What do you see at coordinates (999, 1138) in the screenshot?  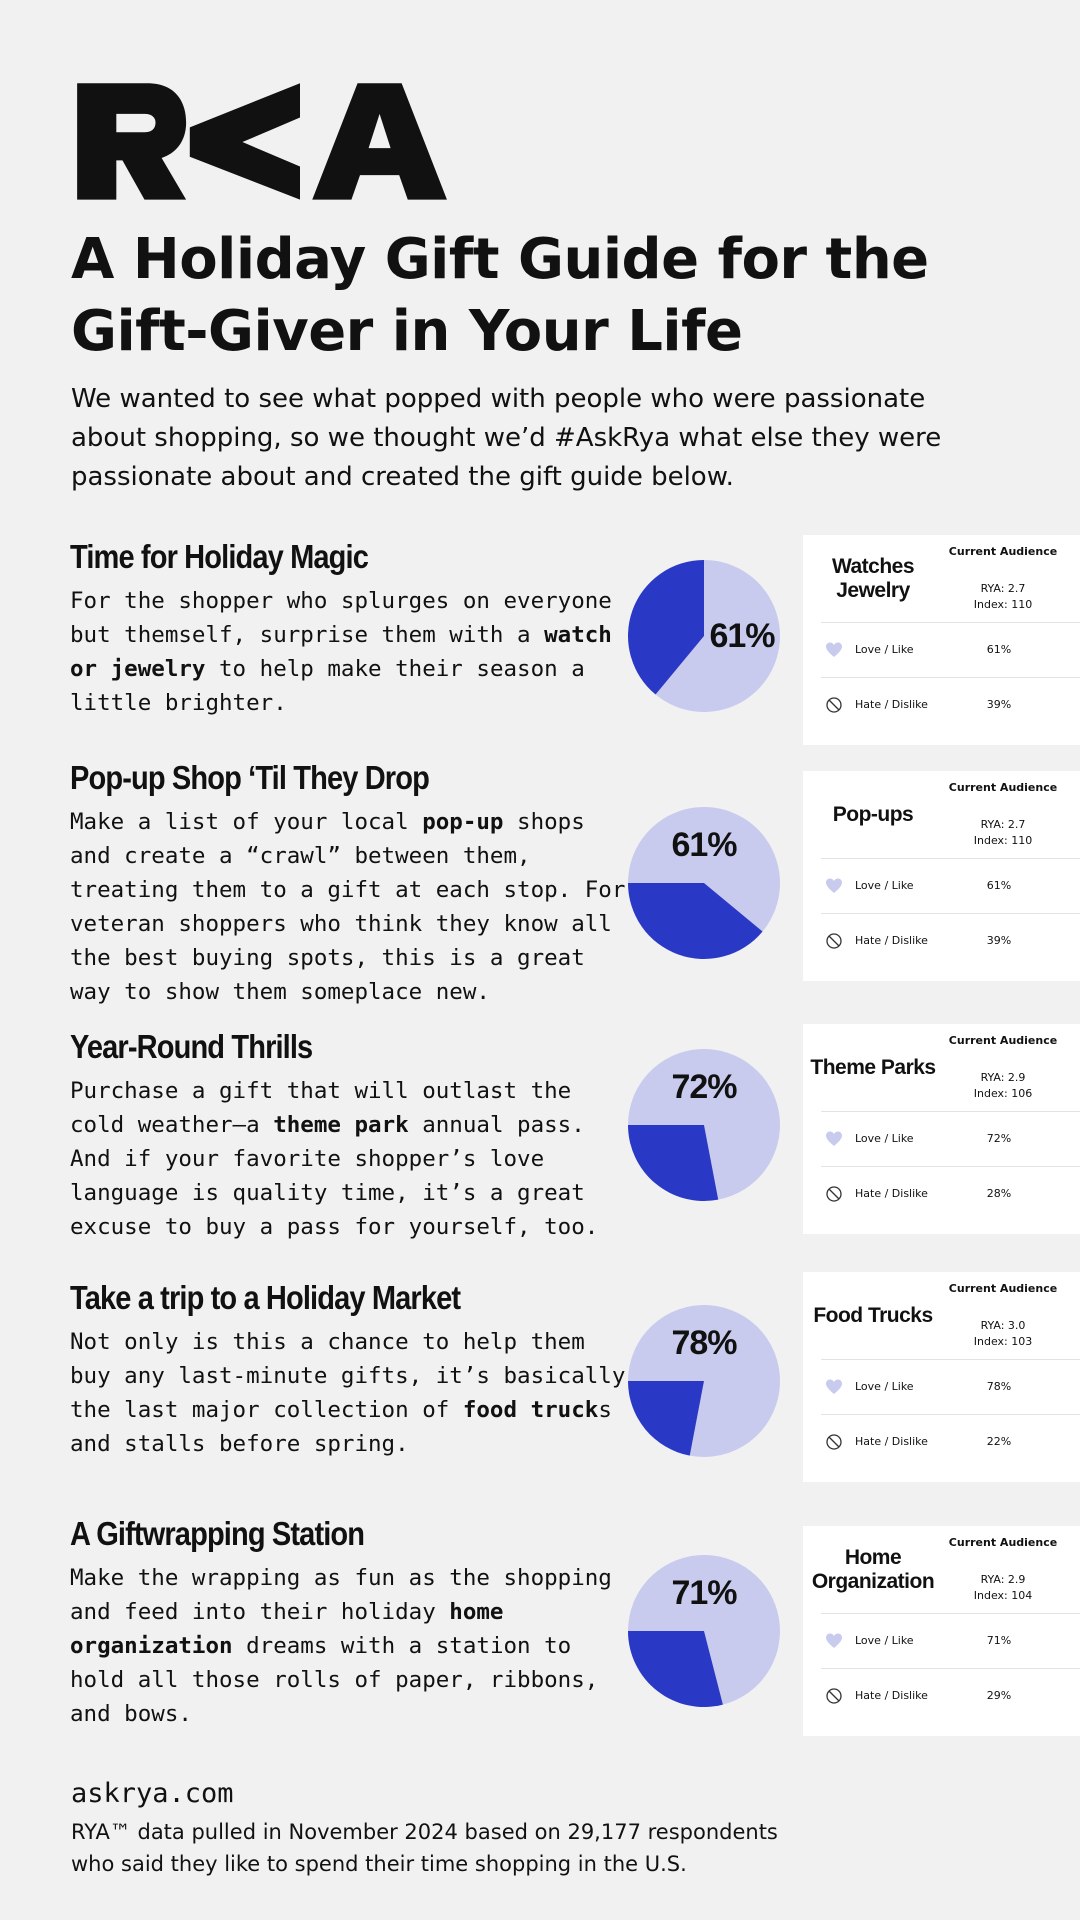 I see `row-value: 72%` at bounding box center [999, 1138].